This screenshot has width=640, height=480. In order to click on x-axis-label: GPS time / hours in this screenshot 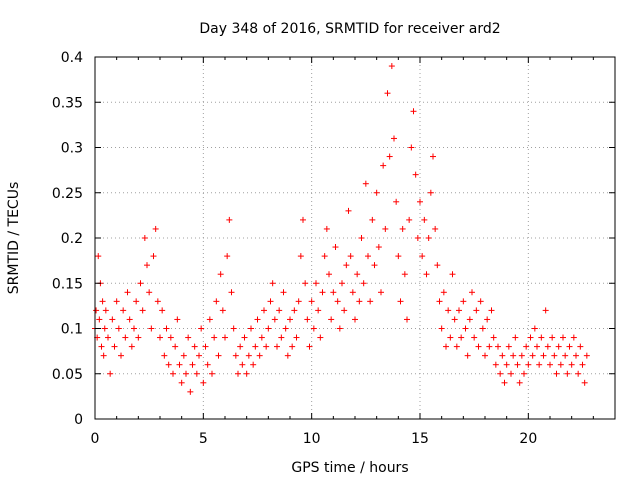, I will do `click(349, 468)`.